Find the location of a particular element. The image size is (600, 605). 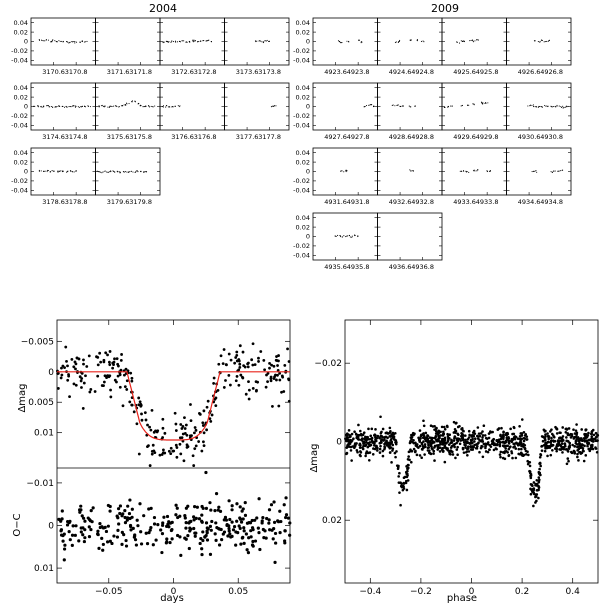

sub-panel: 4930.6 4930.8 is located at coordinates (539, 111).